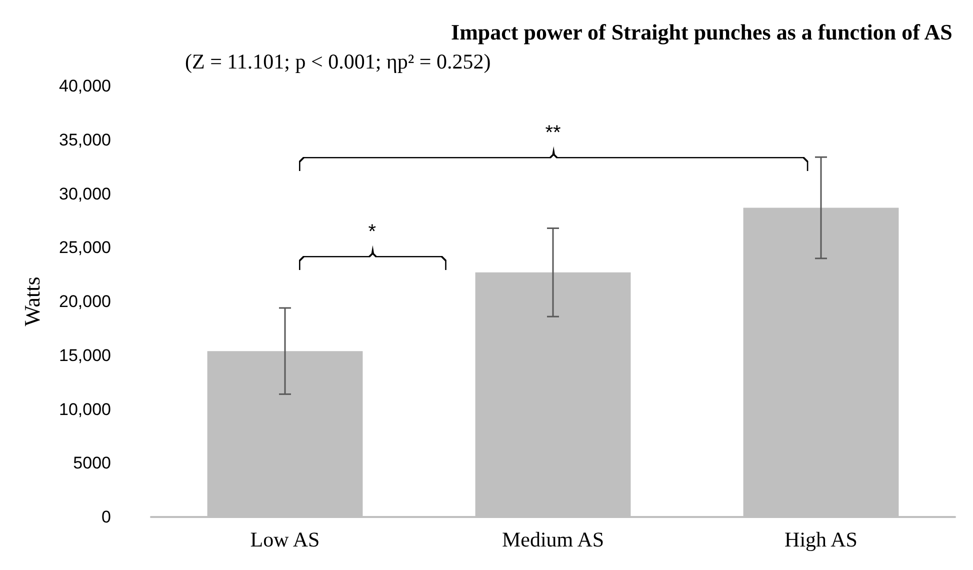 The height and width of the screenshot is (570, 973). Describe the element at coordinates (106, 517) in the screenshot. I see `y-tick-label: 0` at that location.